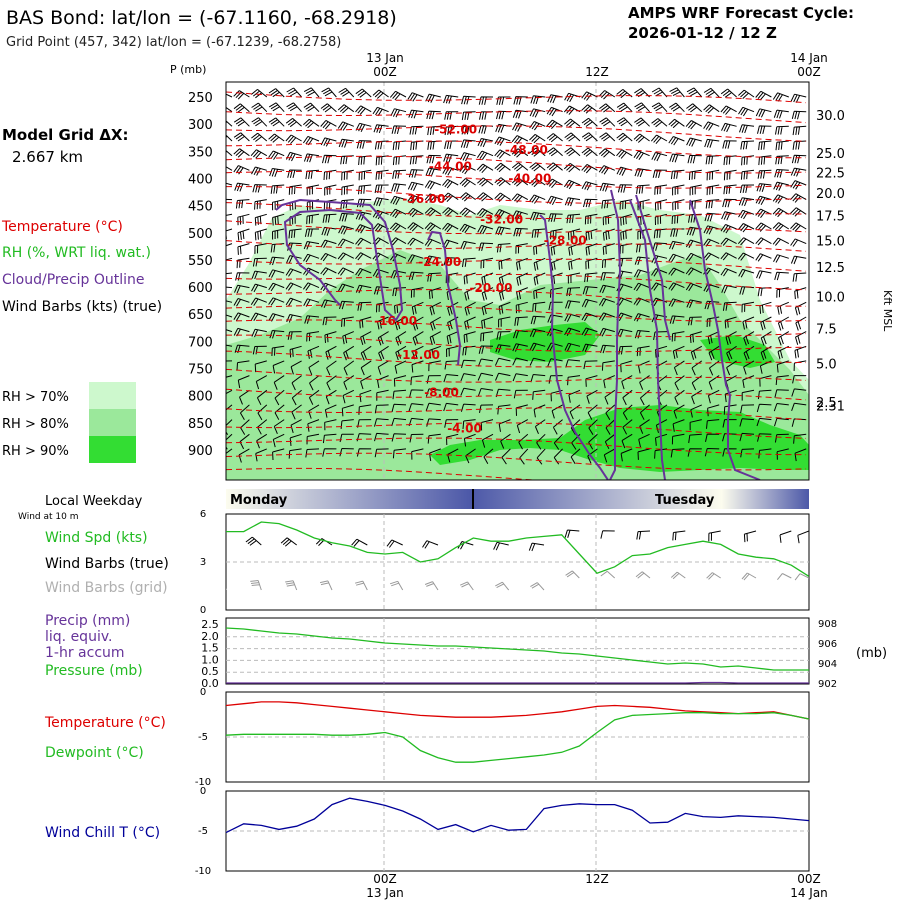 This screenshot has height=900, width=900. Describe the element at coordinates (105, 723) in the screenshot. I see `legend-sfc-temperature: Temperature (°C)` at that location.